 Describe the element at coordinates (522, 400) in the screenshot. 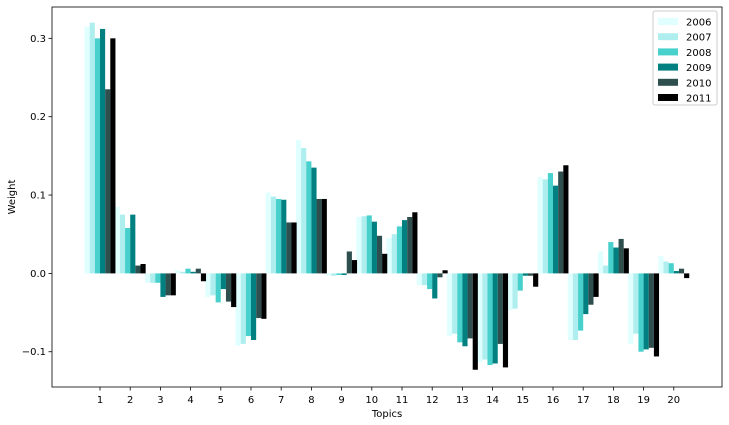

I see `x-tick-label: 15` at that location.